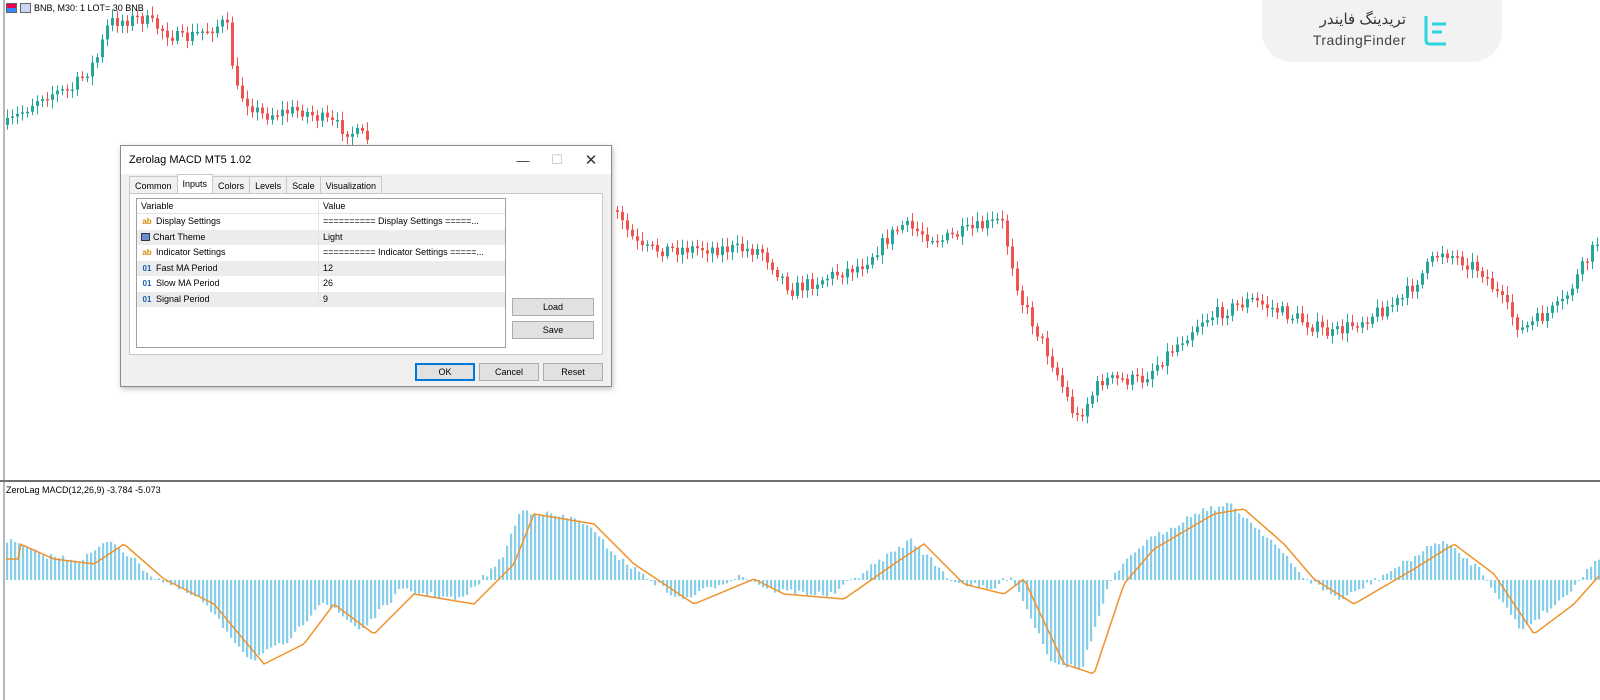 The height and width of the screenshot is (700, 1600). I want to click on tradingfinder-logo: تریدینگ فایندر TradingFinder, so click(1382, 31).